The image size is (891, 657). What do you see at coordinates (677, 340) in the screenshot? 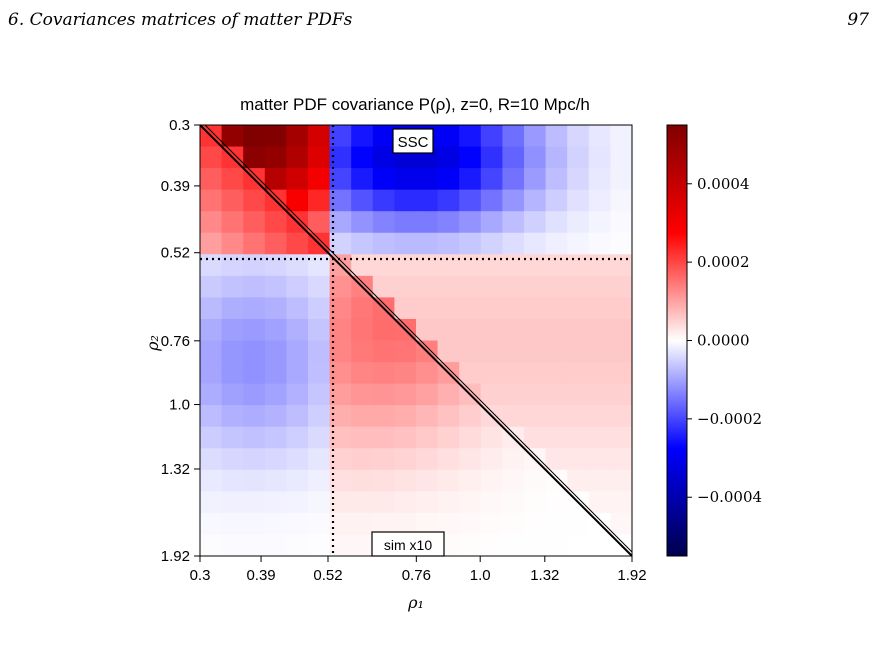
I see `colorbar` at bounding box center [677, 340].